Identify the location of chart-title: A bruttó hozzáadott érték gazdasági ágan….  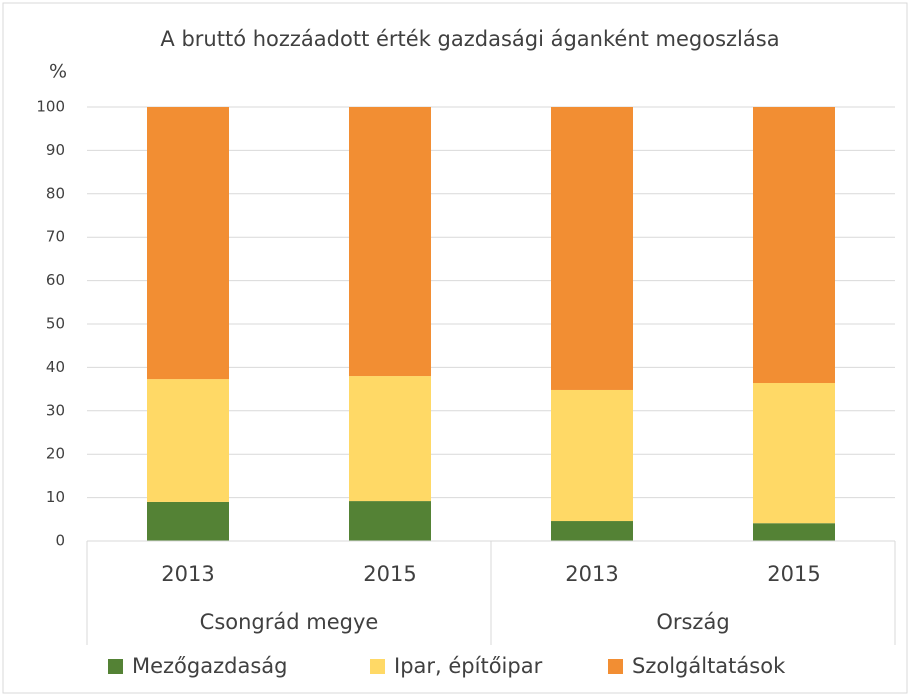
(470, 39).